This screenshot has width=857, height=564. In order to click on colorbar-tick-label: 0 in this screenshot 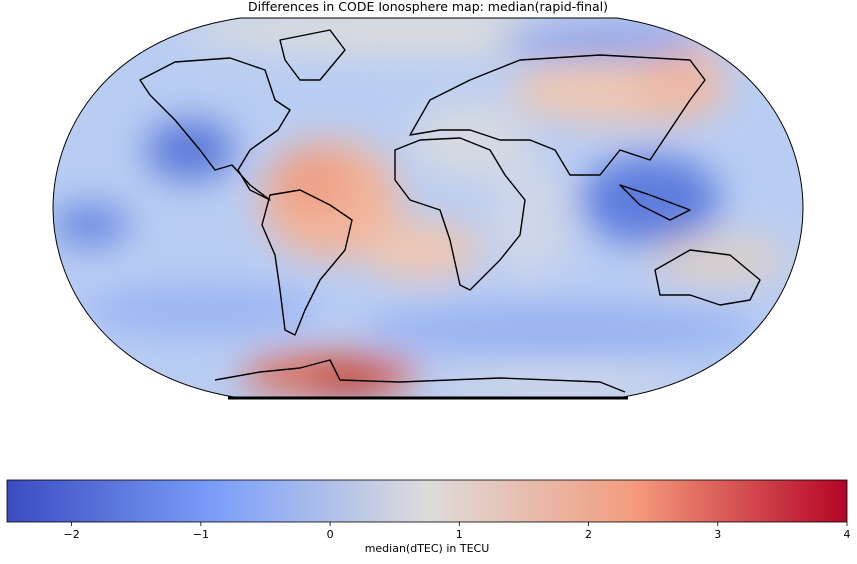, I will do `click(330, 534)`.